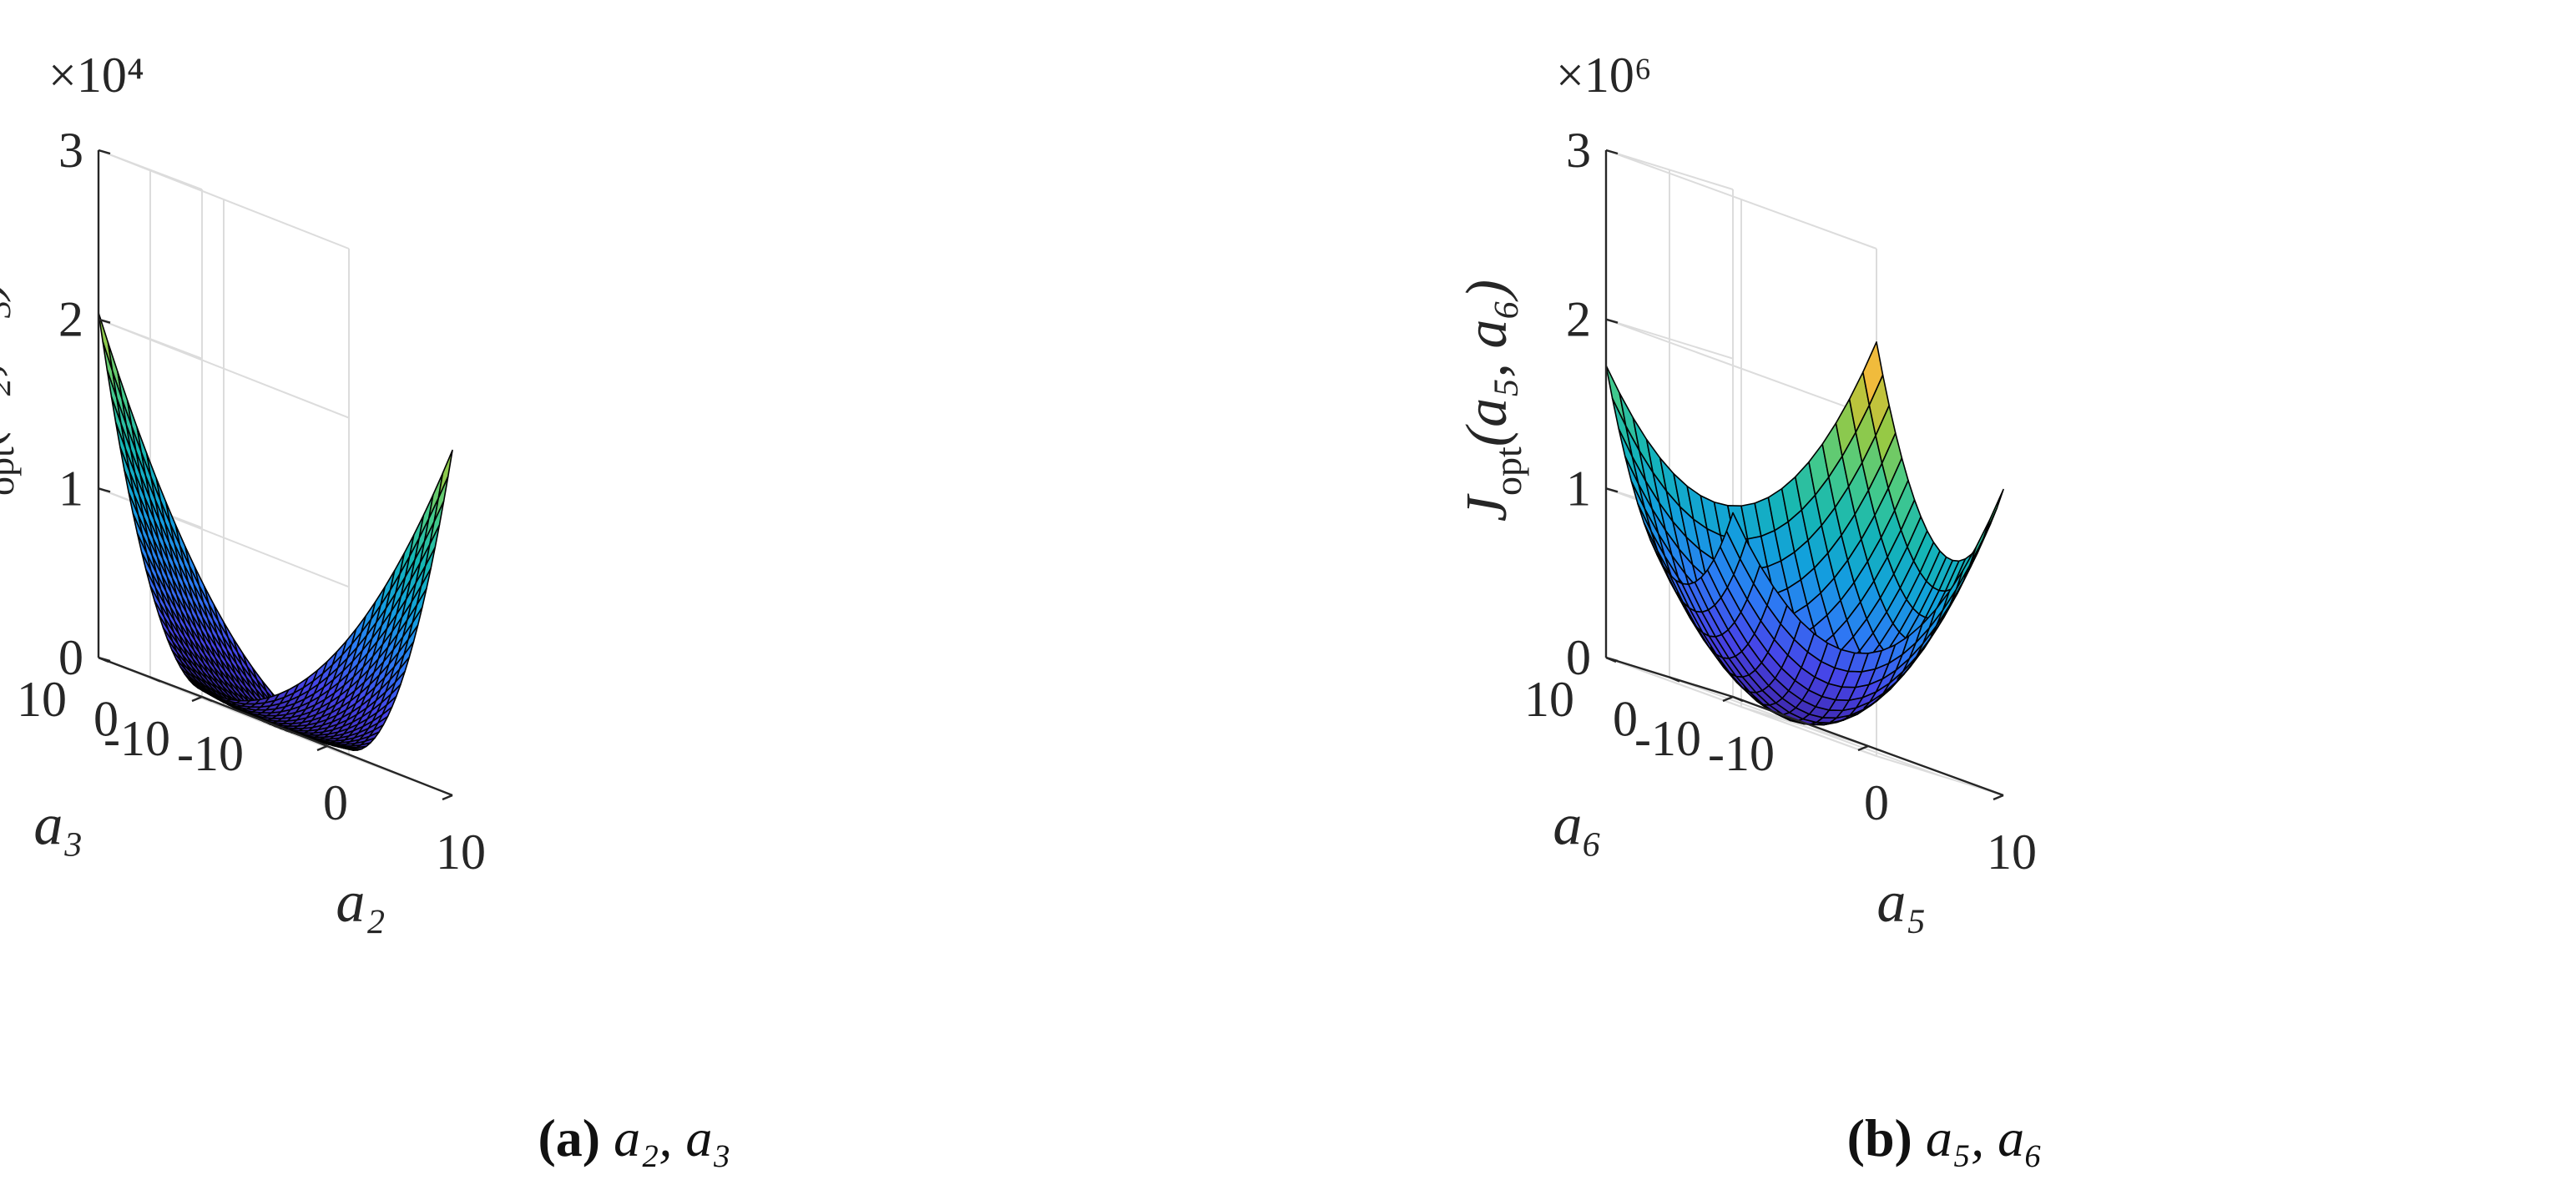 Image resolution: width=2576 pixels, height=1180 pixels. Describe the element at coordinates (672, 1137) in the screenshot. I see `caption-variables: a₂, a₃` at that location.